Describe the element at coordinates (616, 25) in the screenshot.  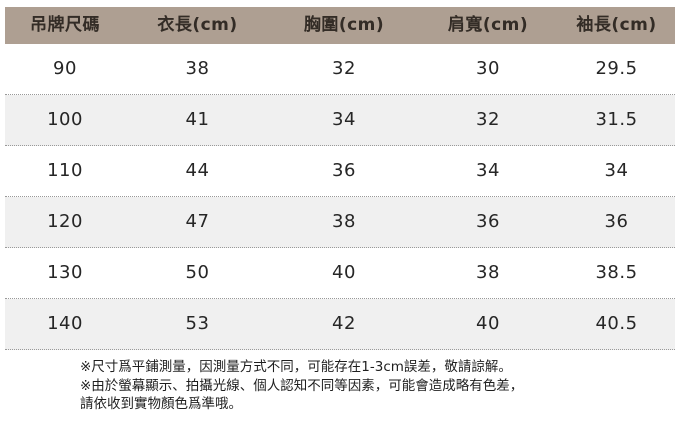
I see `column-header-sleeve-length: 袖長(cm)` at that location.